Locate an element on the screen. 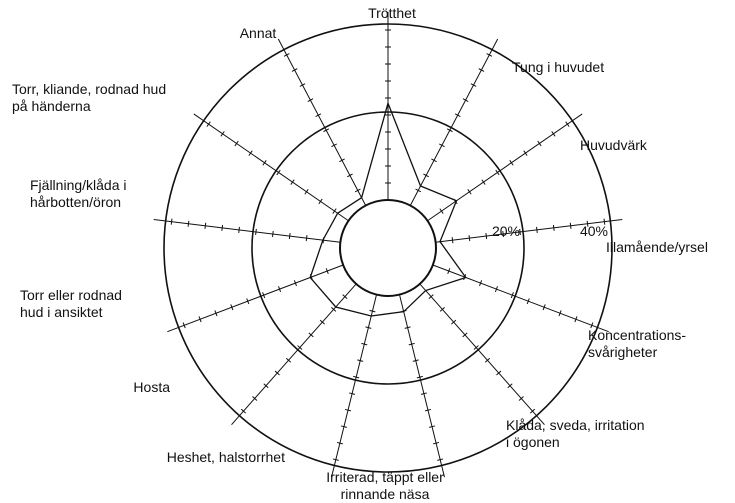 Image resolution: width=735 pixels, height=503 pixels. axis-label-line: rinnande näsa is located at coordinates (385, 494).